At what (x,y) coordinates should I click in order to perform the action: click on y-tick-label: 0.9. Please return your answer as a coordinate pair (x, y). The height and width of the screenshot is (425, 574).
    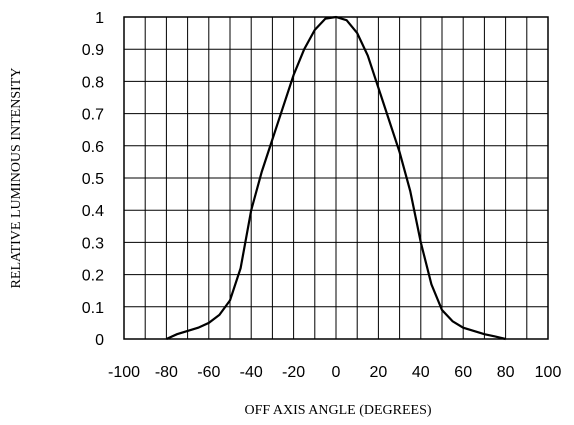
    Looking at the image, I should click on (93, 50).